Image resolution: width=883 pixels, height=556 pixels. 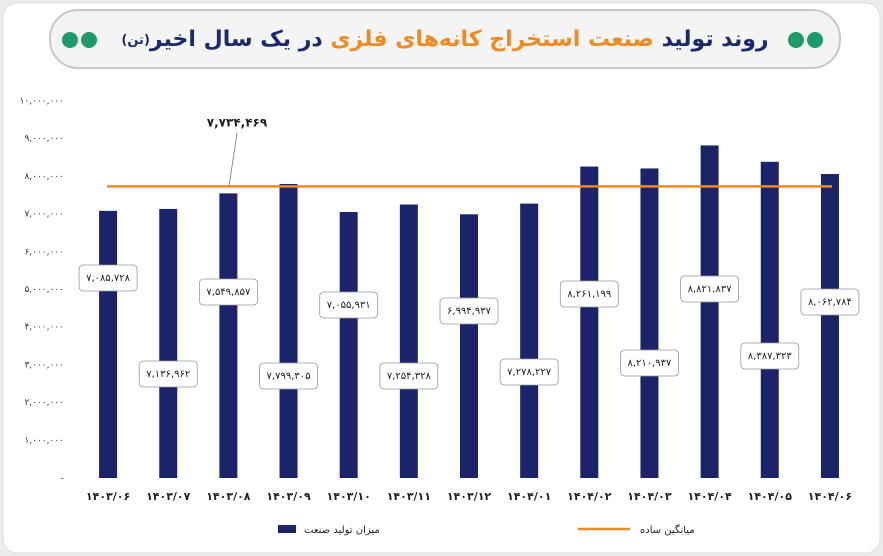 What do you see at coordinates (42, 102) in the screenshot?
I see `y-tick-label: ۱۰,۰۰۰,۰۰۰` at bounding box center [42, 102].